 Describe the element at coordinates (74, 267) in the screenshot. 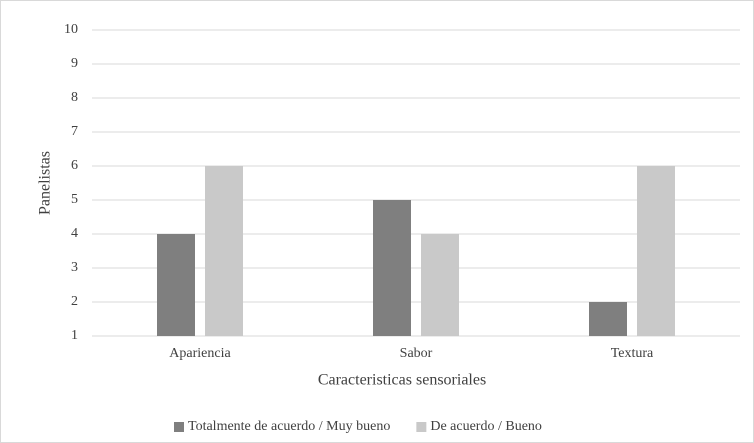

I see `y-tick-label: 3` at that location.